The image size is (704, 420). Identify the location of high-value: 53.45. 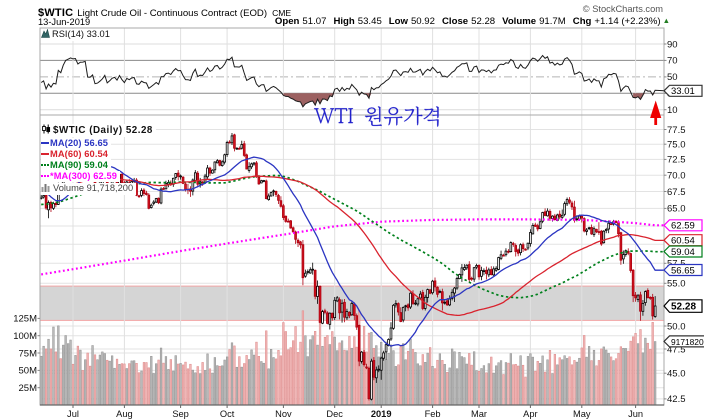
(369, 21).